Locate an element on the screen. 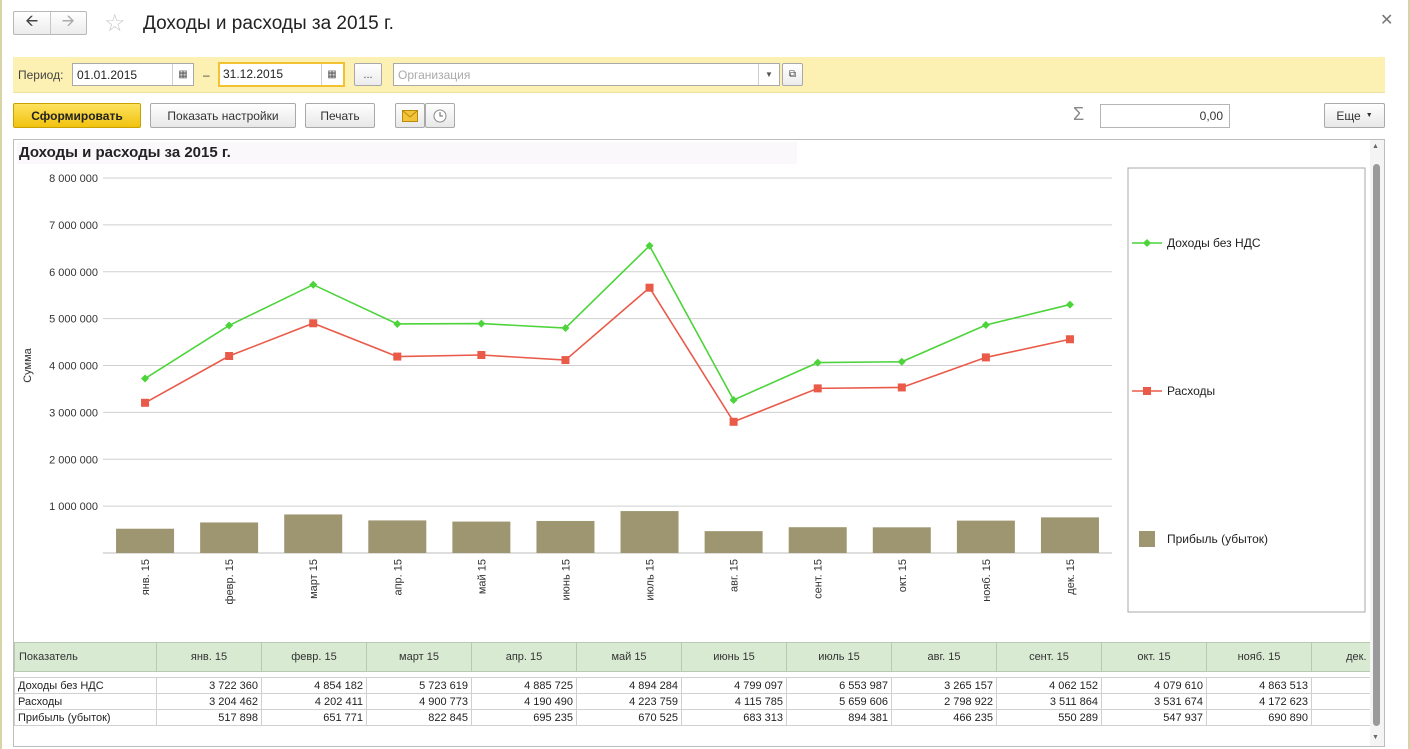 The height and width of the screenshot is (749, 1410). scroll-down-icon: ▼ is located at coordinates (1375, 737).